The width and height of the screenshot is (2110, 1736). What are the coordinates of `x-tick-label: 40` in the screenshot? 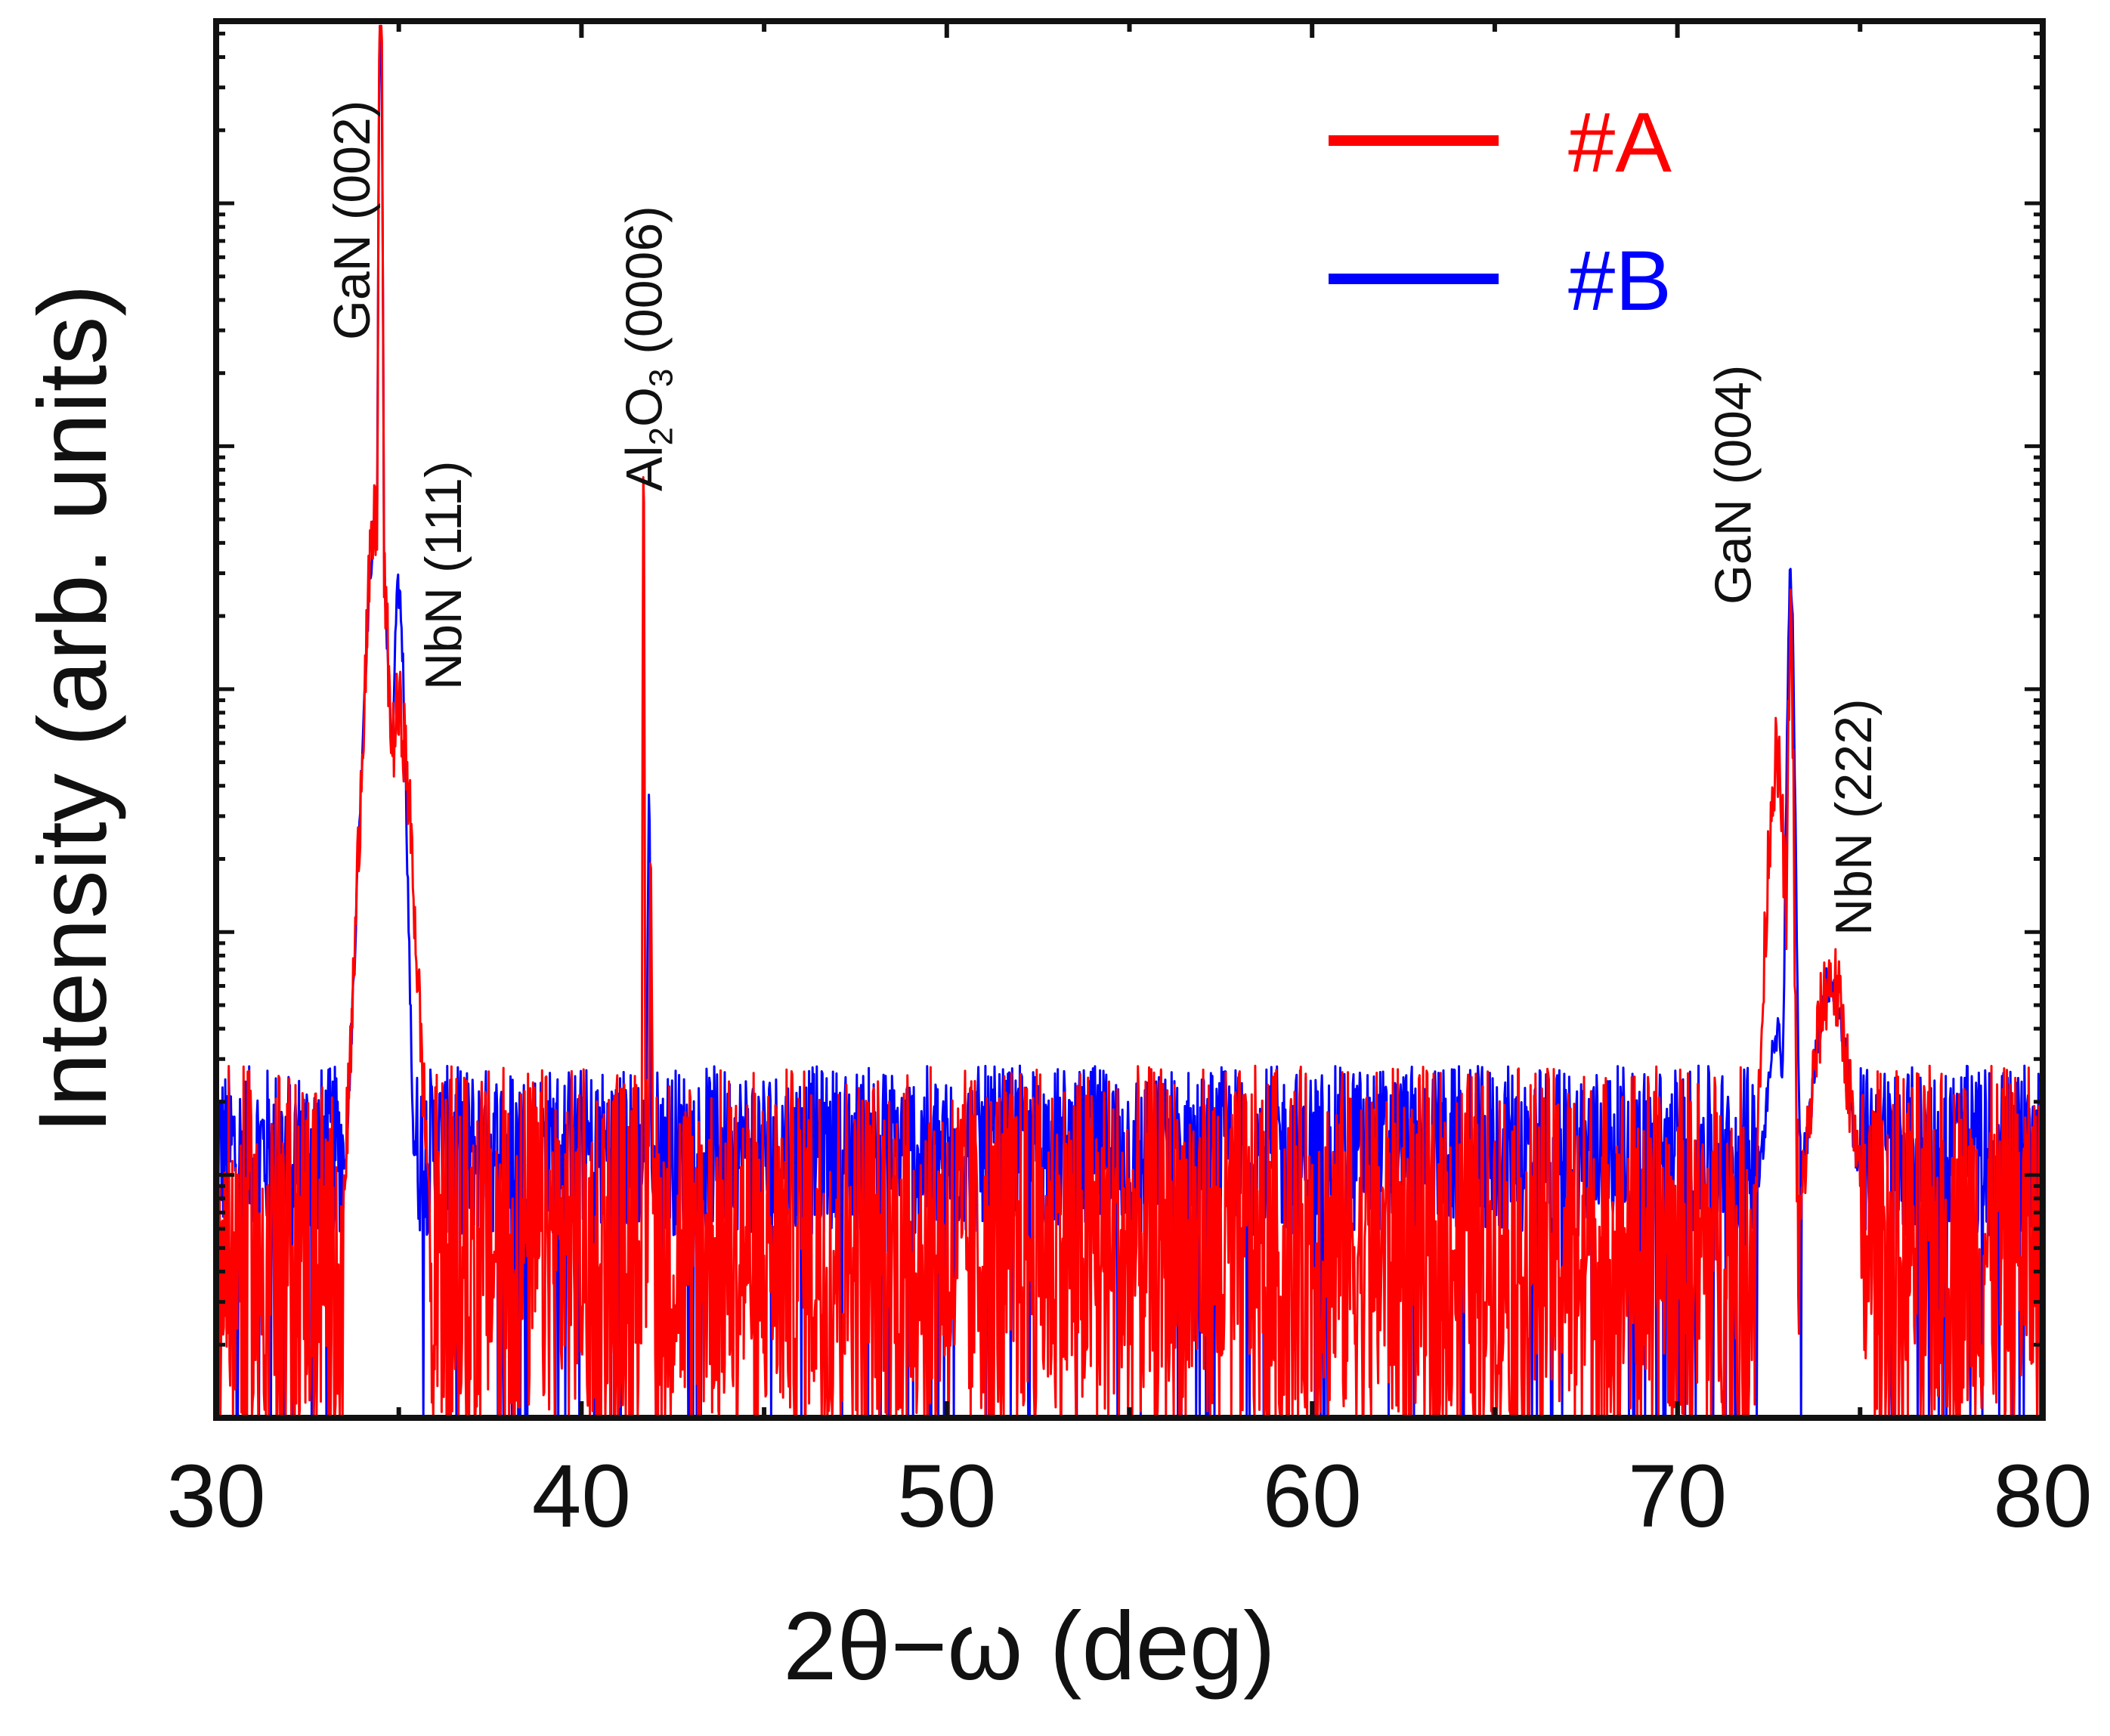 It's located at (581, 1496).